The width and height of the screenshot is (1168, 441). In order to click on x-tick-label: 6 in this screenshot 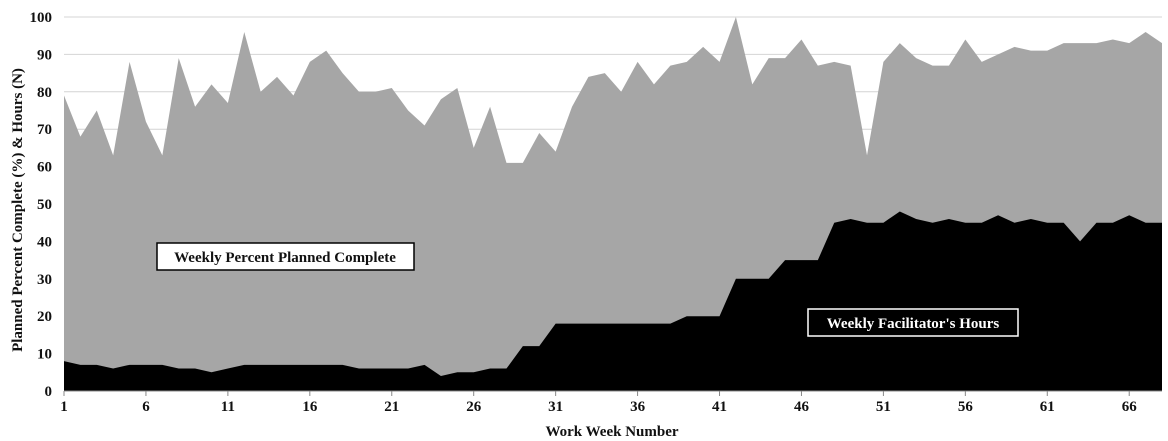, I will do `click(146, 407)`.